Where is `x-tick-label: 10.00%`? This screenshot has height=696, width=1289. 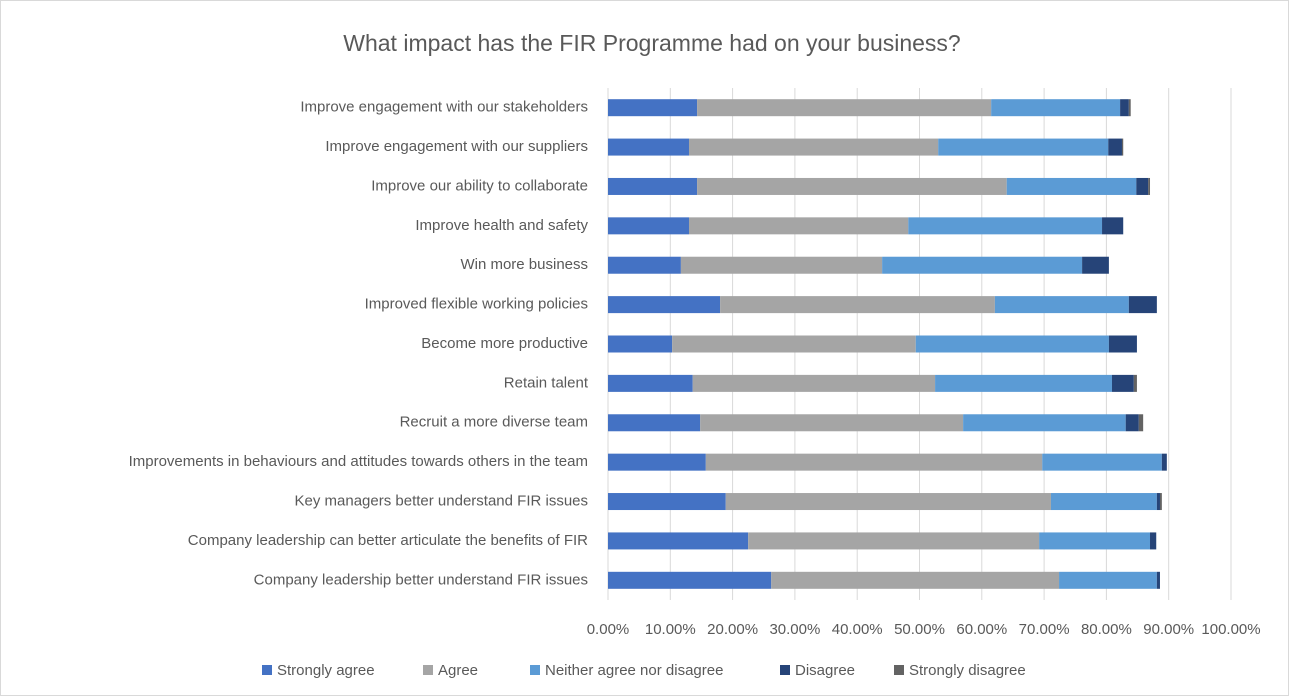
x-tick-label: 10.00% is located at coordinates (670, 629).